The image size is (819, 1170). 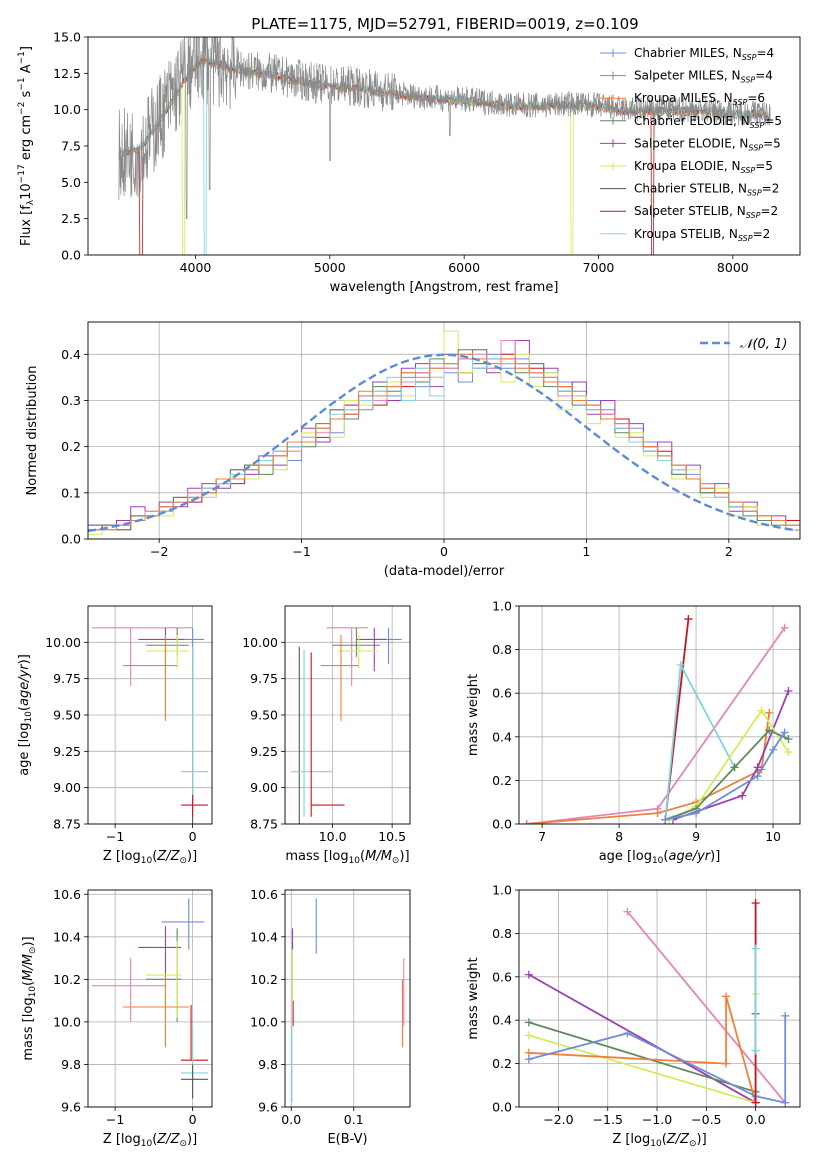 I want to click on x-tick-label: 7000, so click(x=599, y=267).